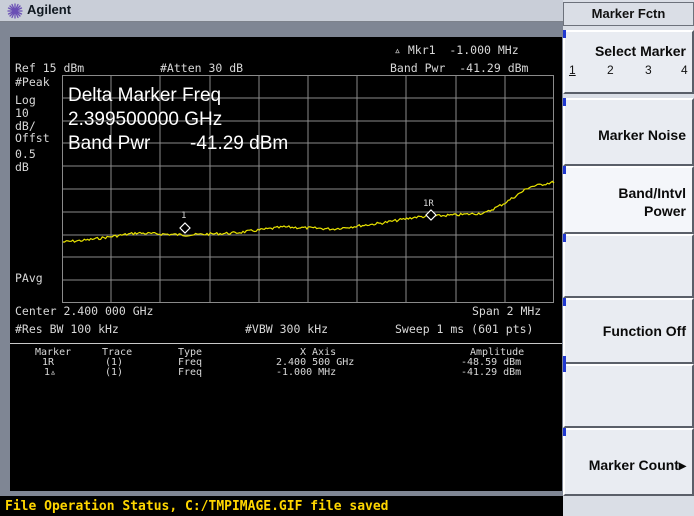 Image resolution: width=694 pixels, height=516 pixels. Describe the element at coordinates (507, 311) in the screenshot. I see `span-label: Span 2 MHz` at that location.